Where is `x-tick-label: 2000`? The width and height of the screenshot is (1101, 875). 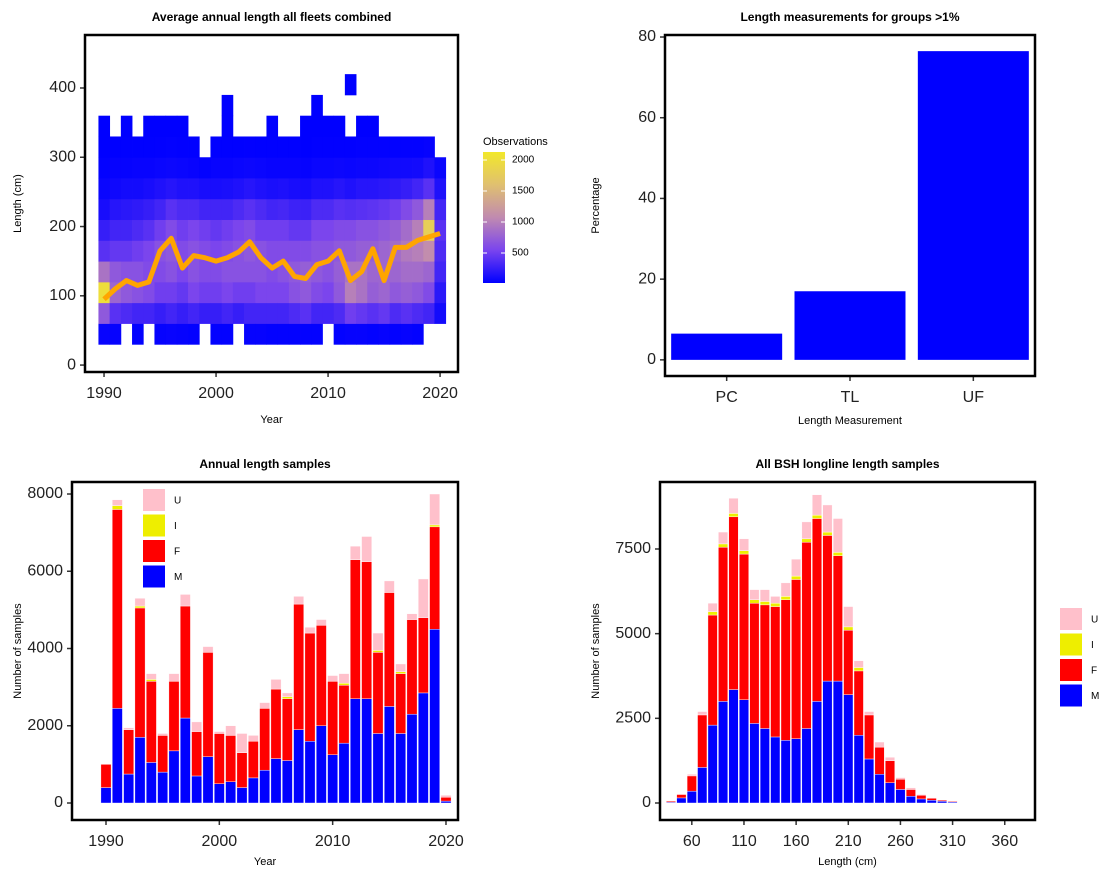
x-tick-label: 2000 is located at coordinates (220, 841).